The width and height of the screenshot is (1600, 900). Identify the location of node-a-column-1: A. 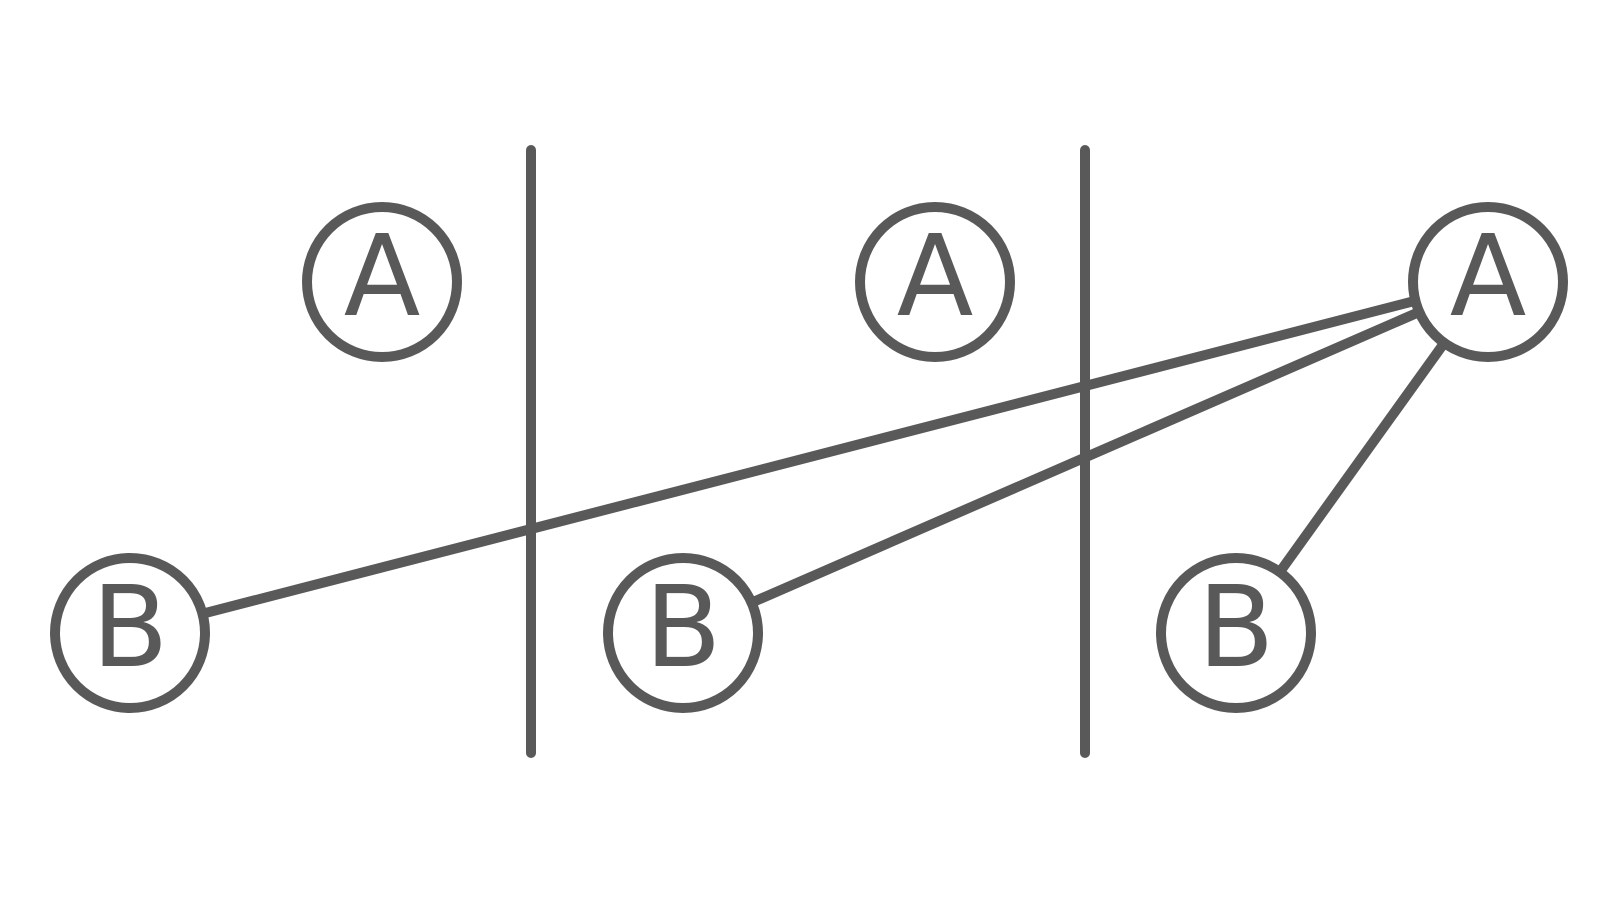
(382, 282).